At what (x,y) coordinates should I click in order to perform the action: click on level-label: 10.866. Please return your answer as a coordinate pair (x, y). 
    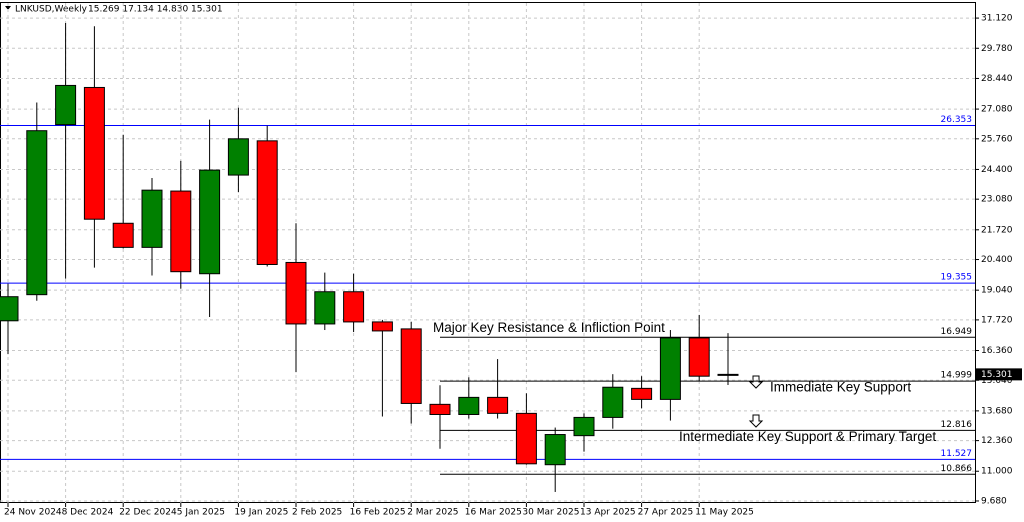
    Looking at the image, I should click on (957, 469).